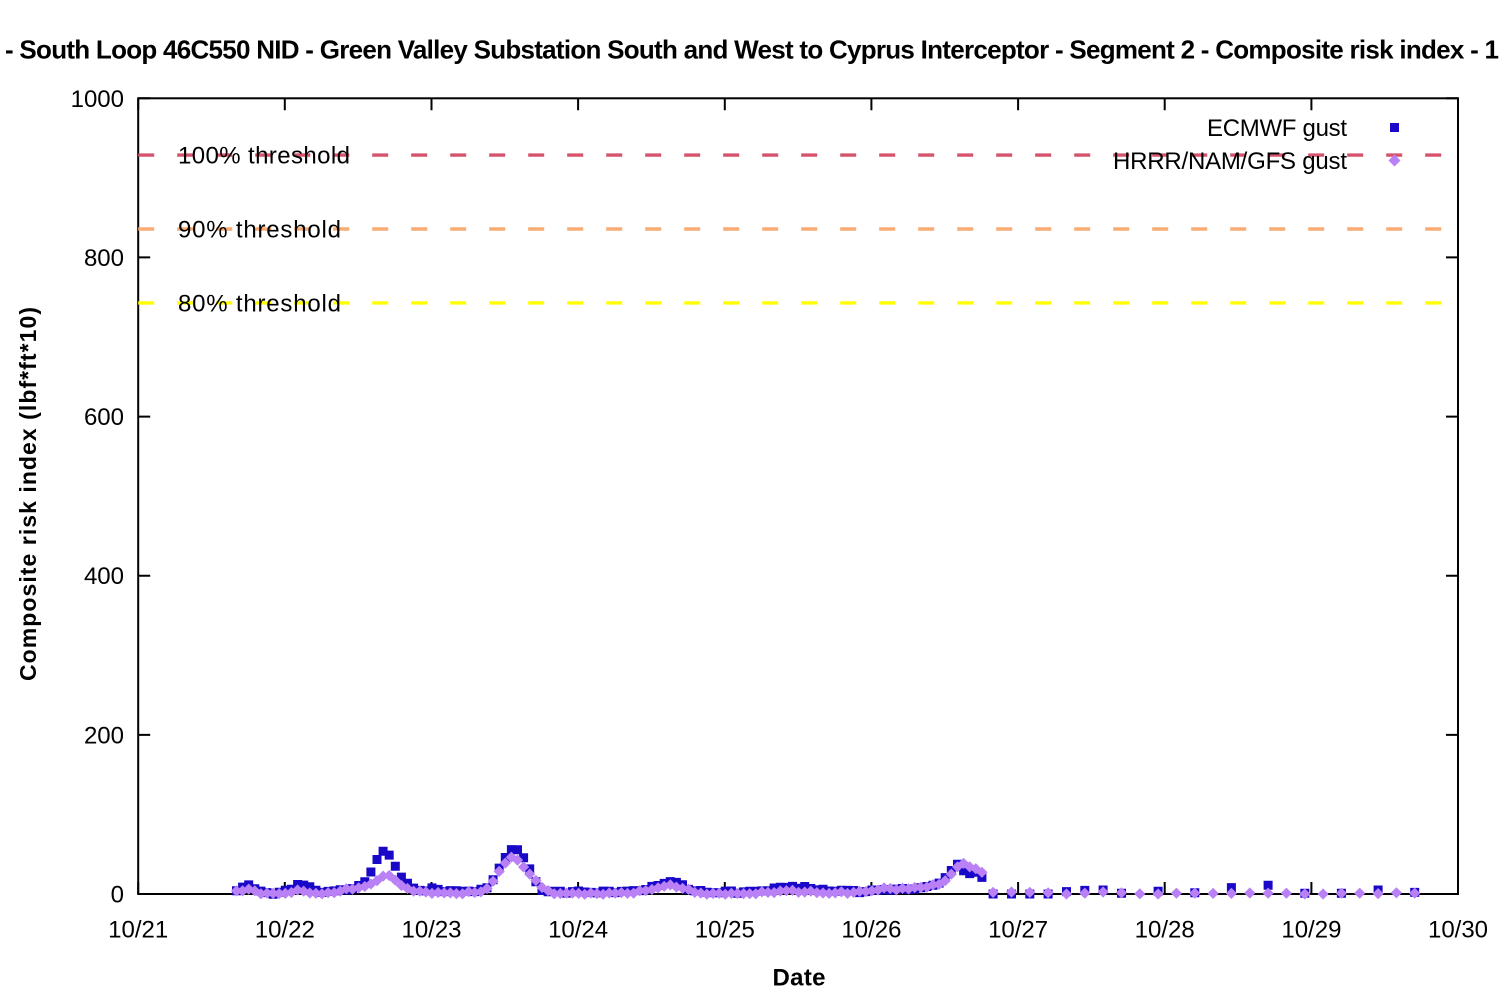 This screenshot has height=1000, width=1500. I want to click on svg-text: 10/27, so click(1018, 930).